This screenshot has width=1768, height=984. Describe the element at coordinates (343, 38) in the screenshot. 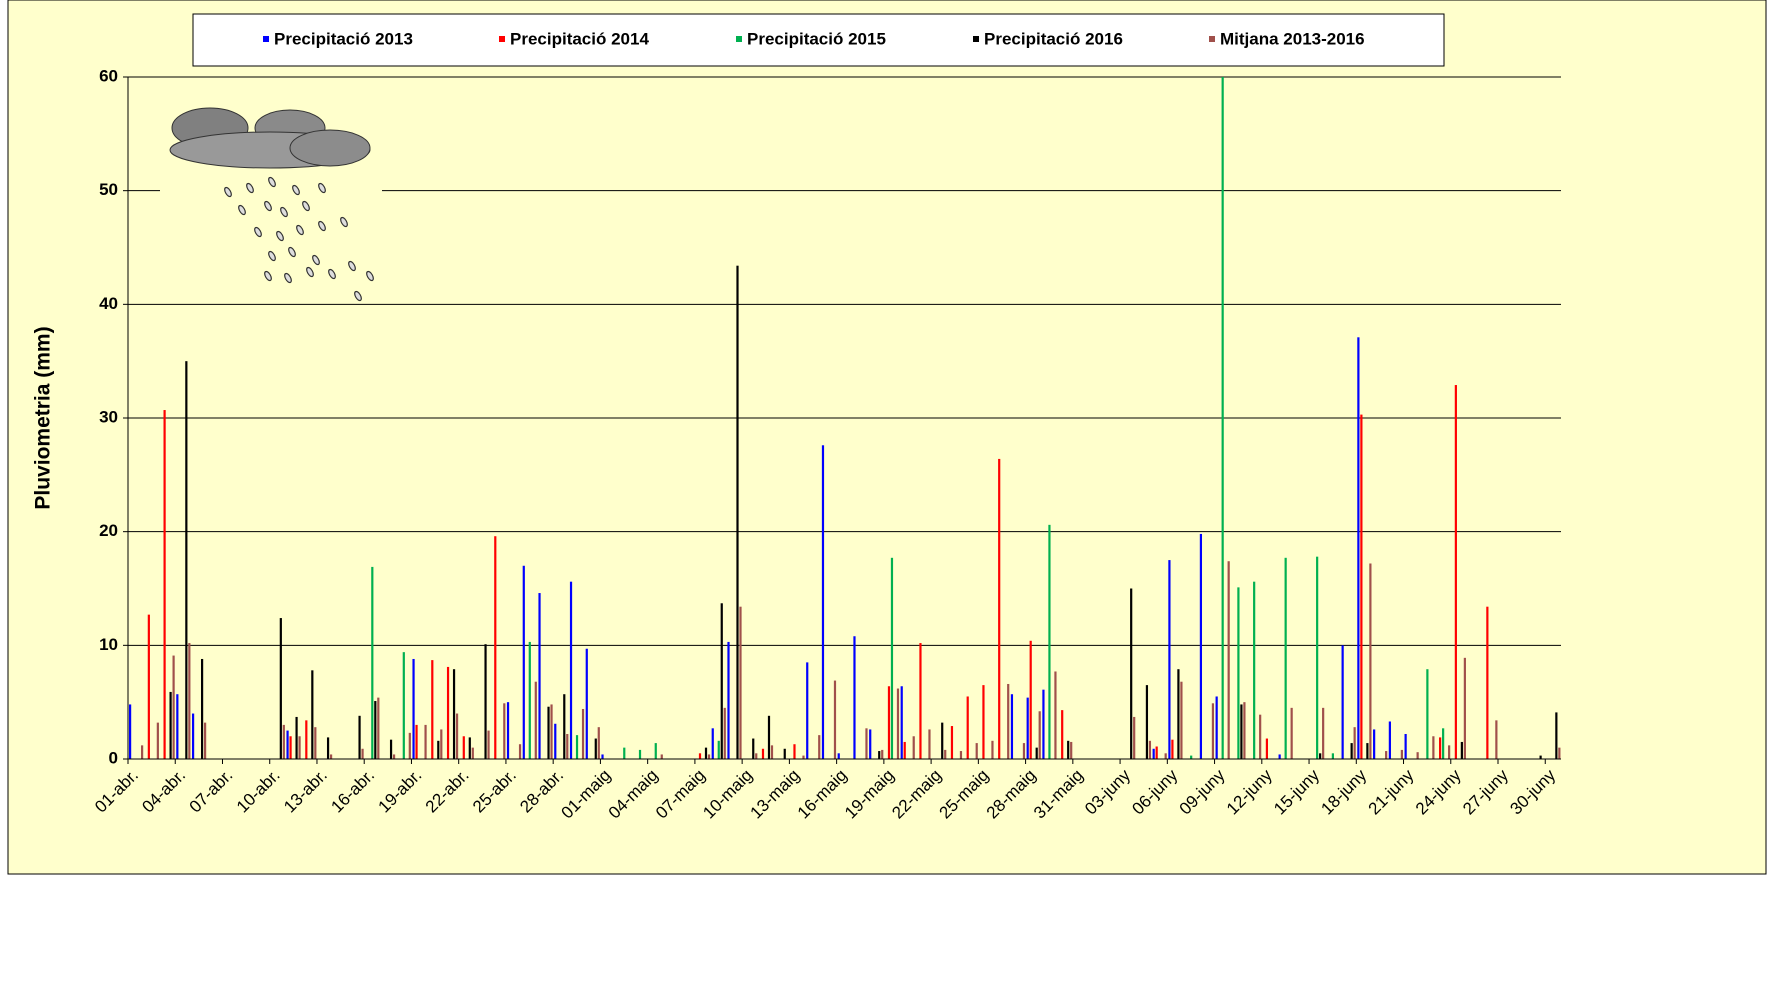

I see `legend-label: Precipitació 2013` at that location.